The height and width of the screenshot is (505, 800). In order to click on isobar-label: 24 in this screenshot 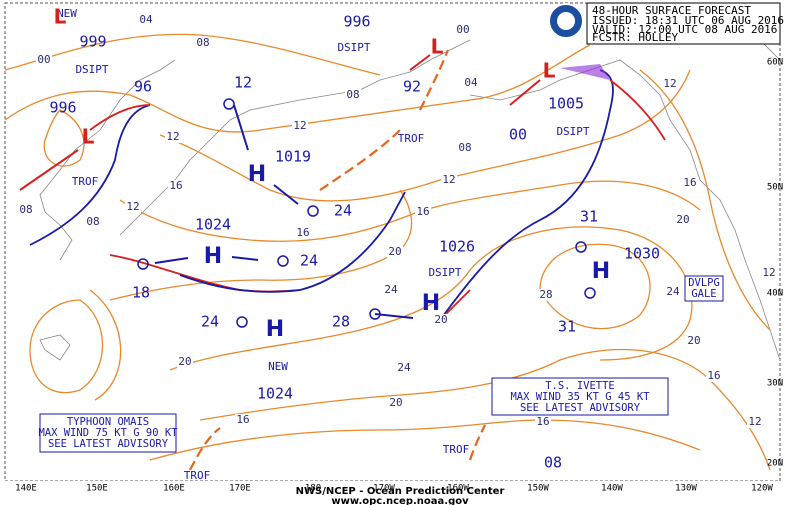, I will do `click(391, 289)`.